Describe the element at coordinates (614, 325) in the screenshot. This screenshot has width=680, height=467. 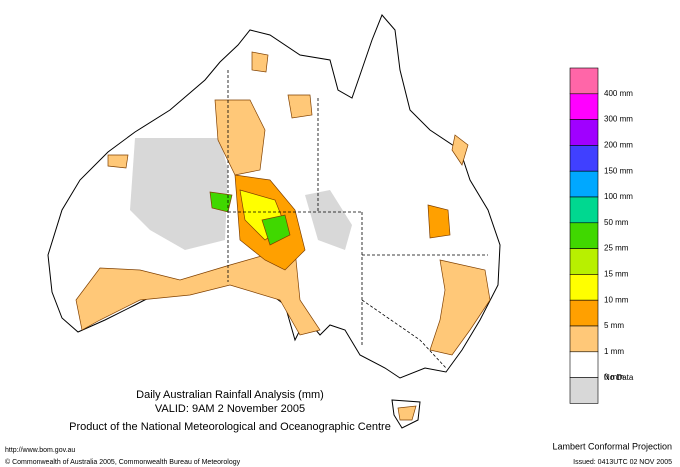
I see `legend-label: 5 mm` at that location.